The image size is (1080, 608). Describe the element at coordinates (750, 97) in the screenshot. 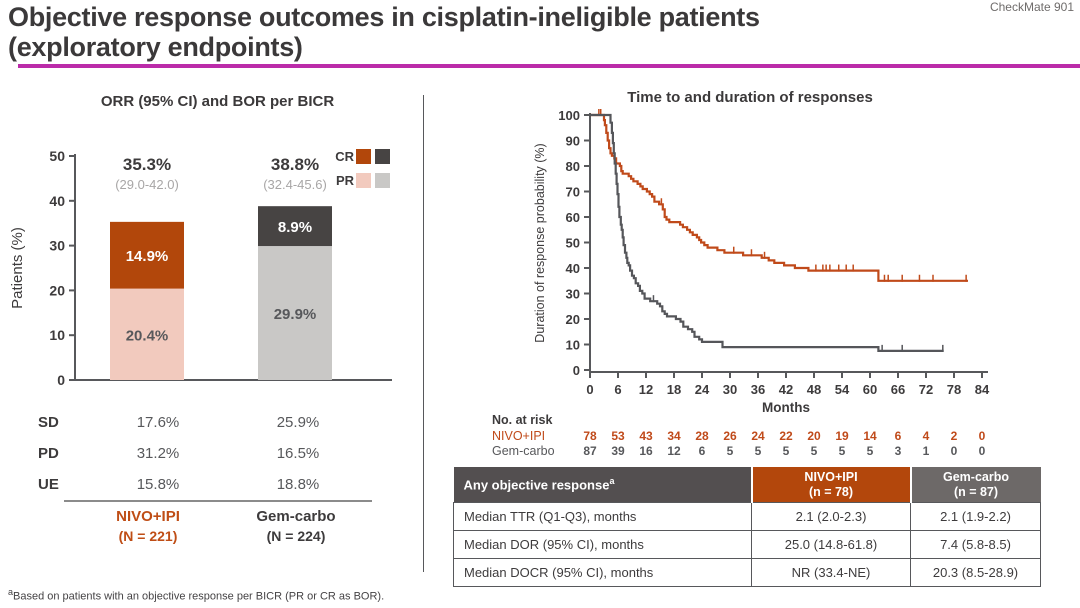

I see `km-chart-title: Time to and duration of responses` at that location.